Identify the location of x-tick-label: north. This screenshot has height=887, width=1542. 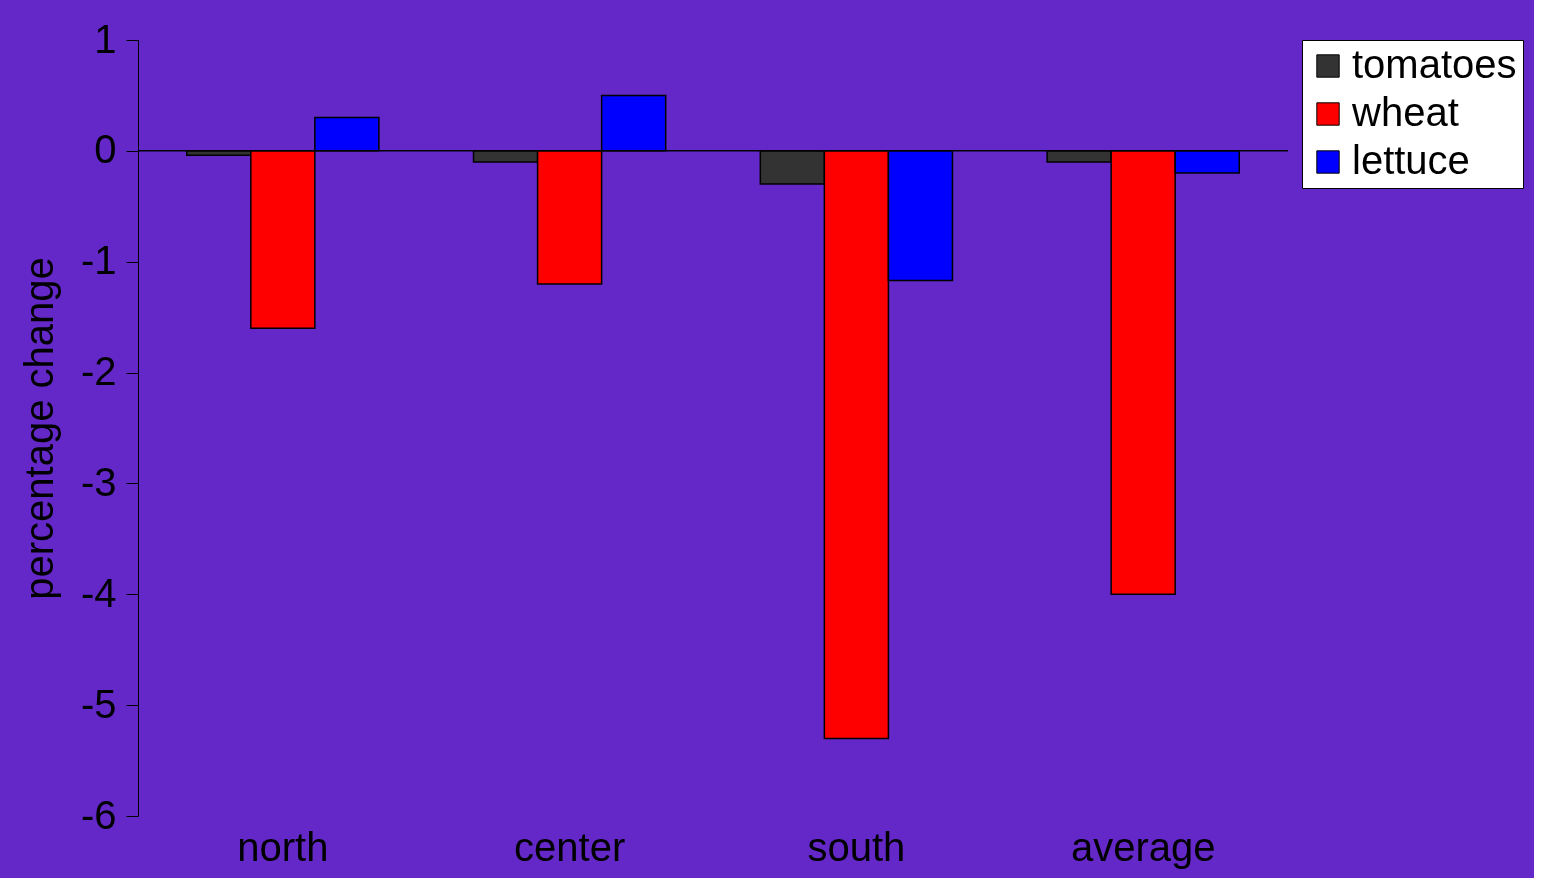
(283, 846).